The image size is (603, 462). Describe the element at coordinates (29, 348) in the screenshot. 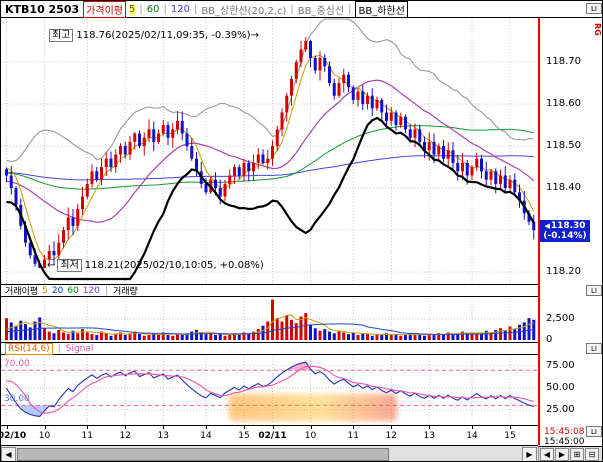

I see `rsi-legend: RSI(14,6)` at that location.